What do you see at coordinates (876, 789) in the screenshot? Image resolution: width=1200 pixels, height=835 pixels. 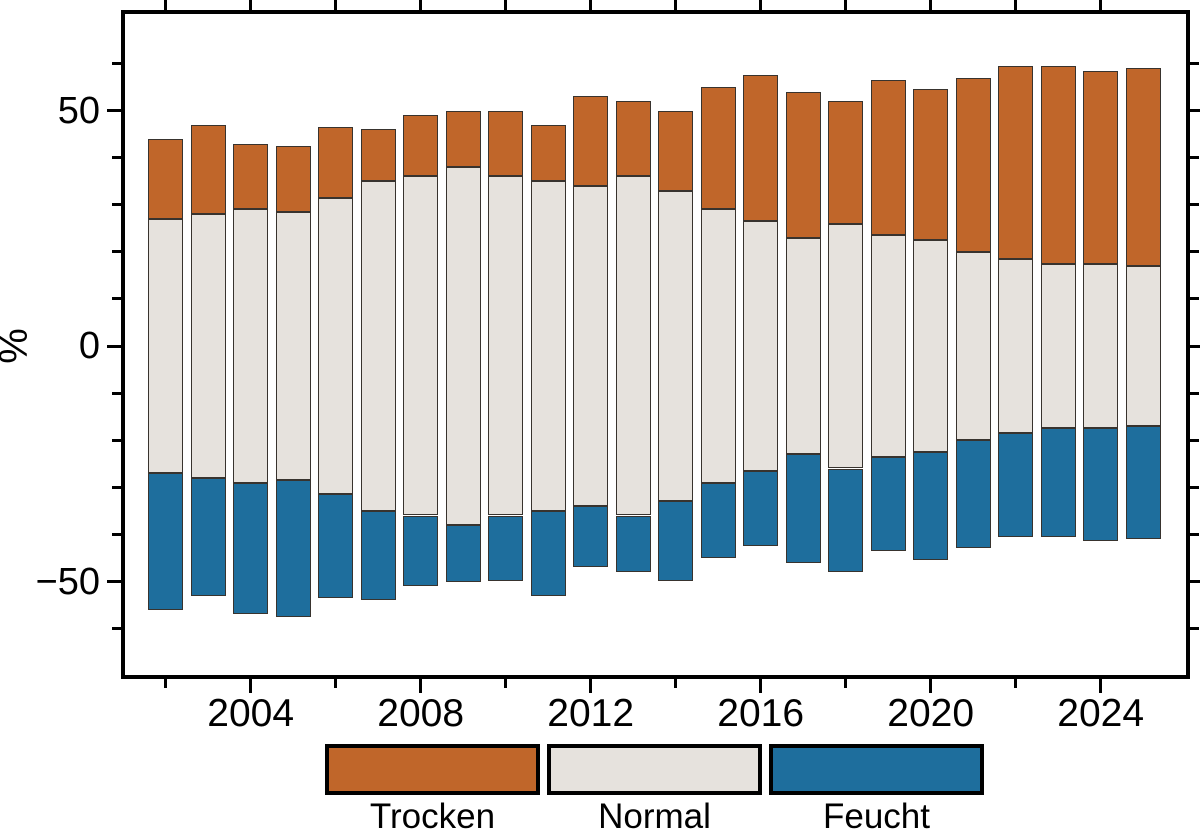 I see `legend-item-feucht: Feucht` at bounding box center [876, 789].